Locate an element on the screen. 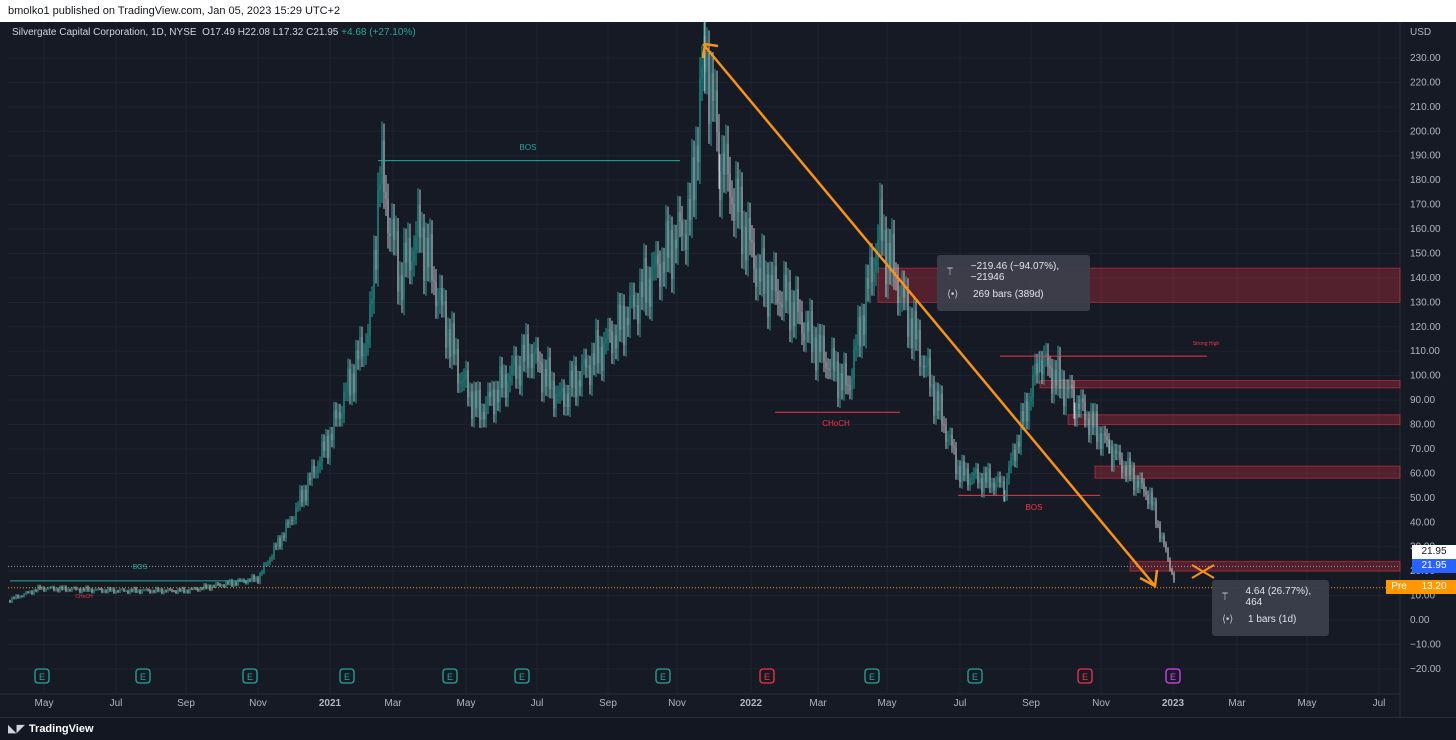  tv-logo-icon: ◣◤ is located at coordinates (16, 729).